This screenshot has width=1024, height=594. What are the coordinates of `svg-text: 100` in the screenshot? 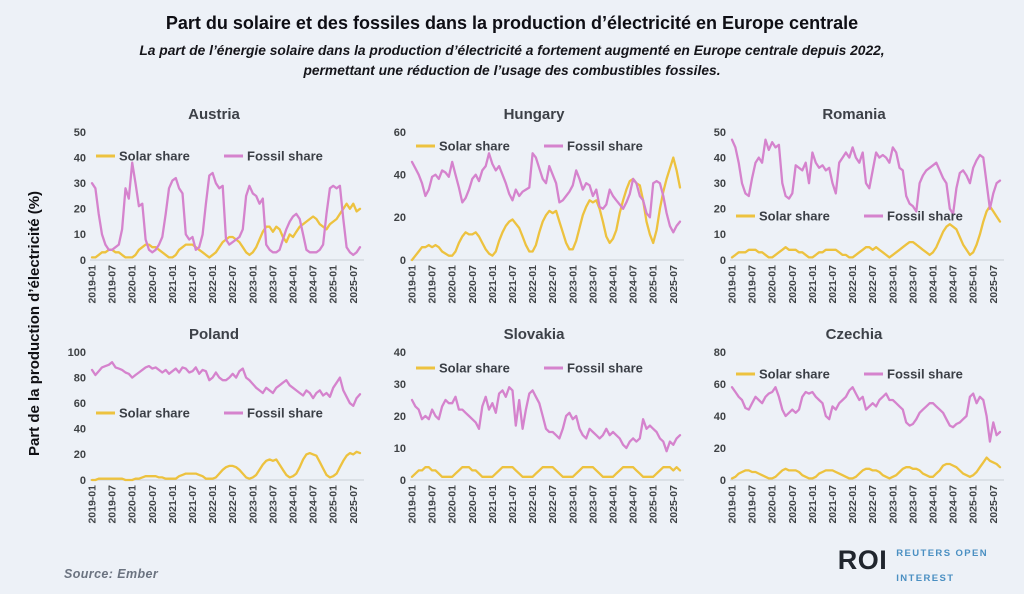 It's located at (77, 353).